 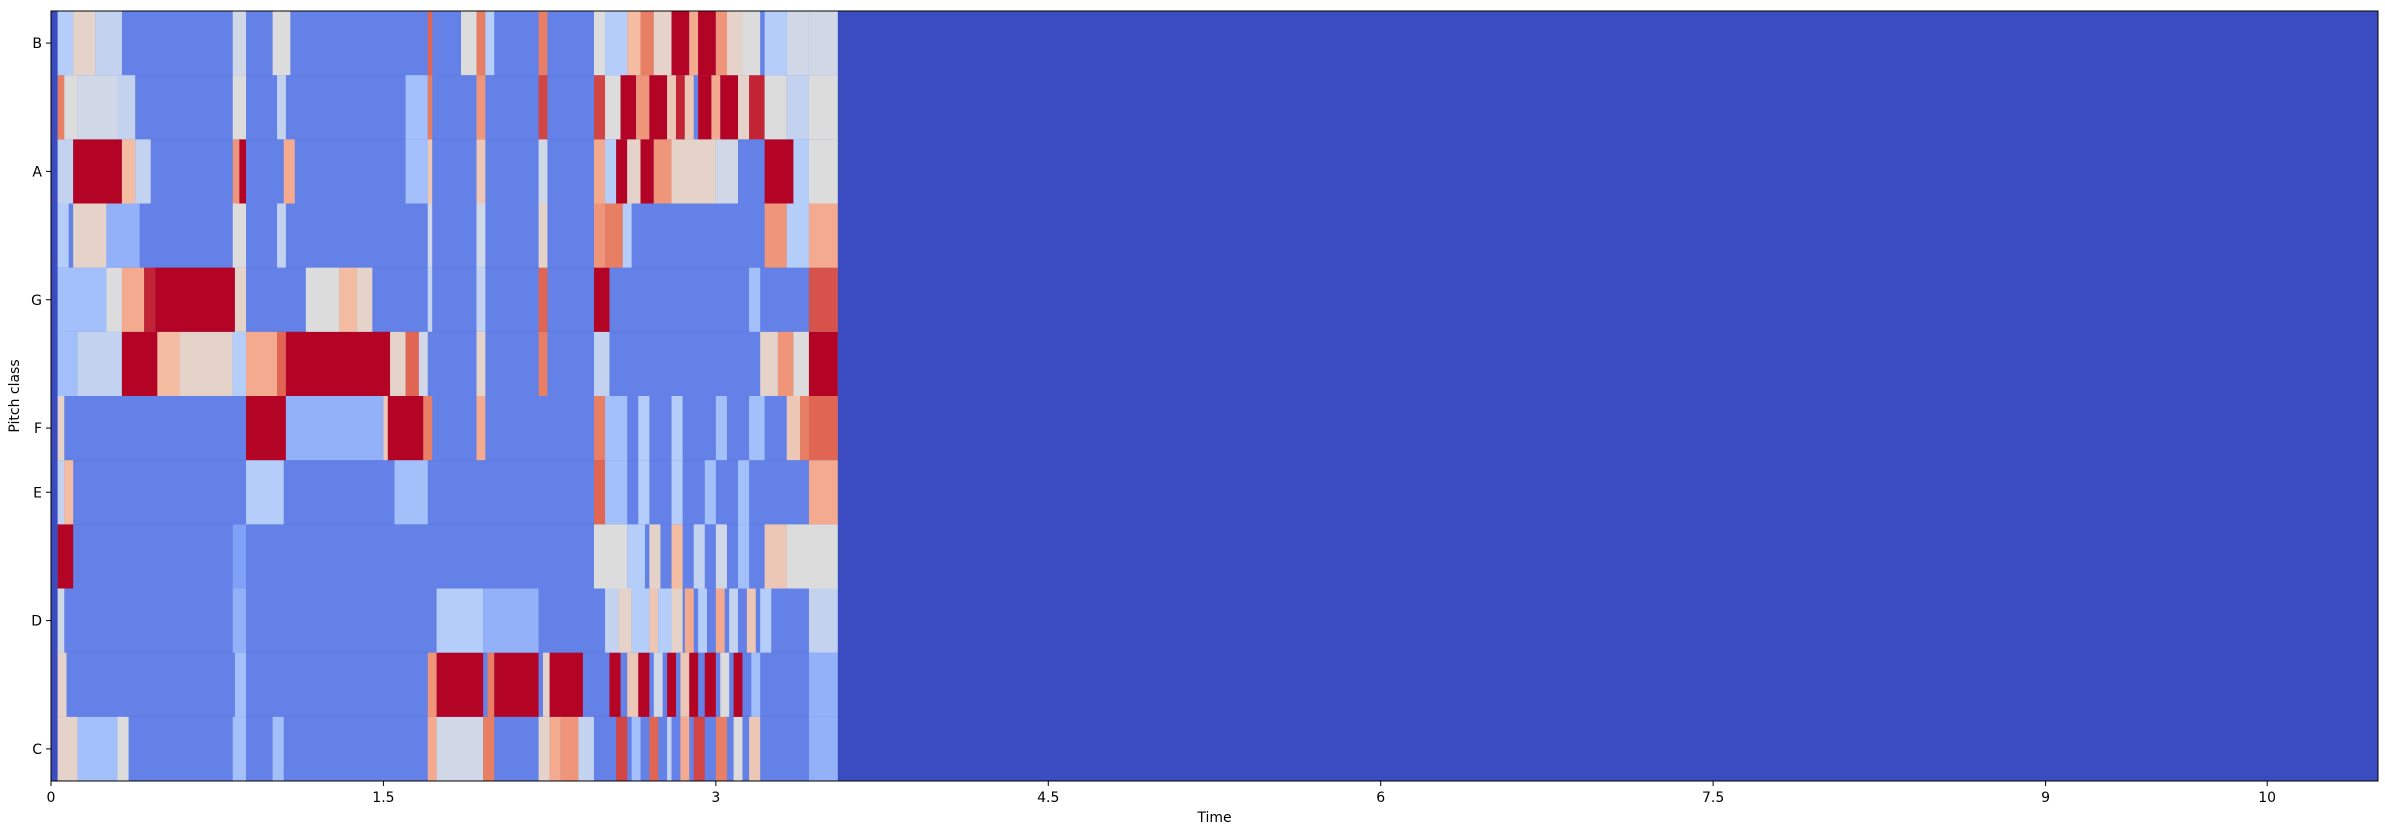 I want to click on y-axis-ticks: C D E F G A B, so click(x=41, y=397).